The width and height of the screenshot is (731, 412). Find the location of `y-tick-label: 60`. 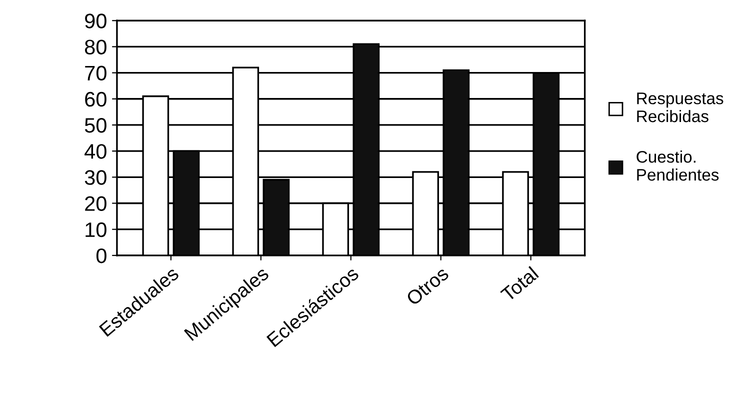

y-tick-label: 60 is located at coordinates (95, 99).